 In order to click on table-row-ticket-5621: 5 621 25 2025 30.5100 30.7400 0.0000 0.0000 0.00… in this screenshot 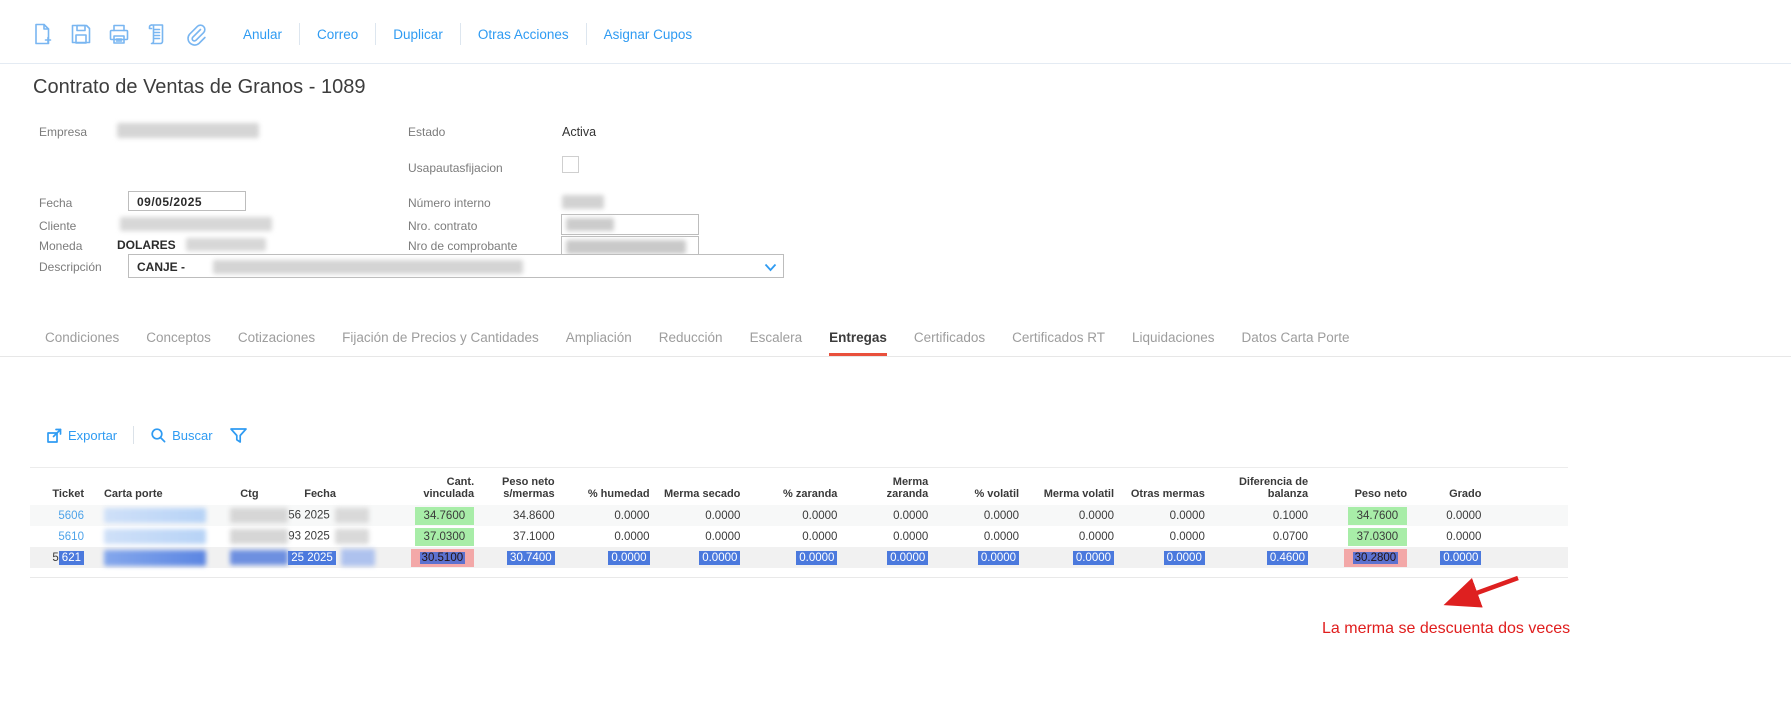, I will do `click(799, 557)`.